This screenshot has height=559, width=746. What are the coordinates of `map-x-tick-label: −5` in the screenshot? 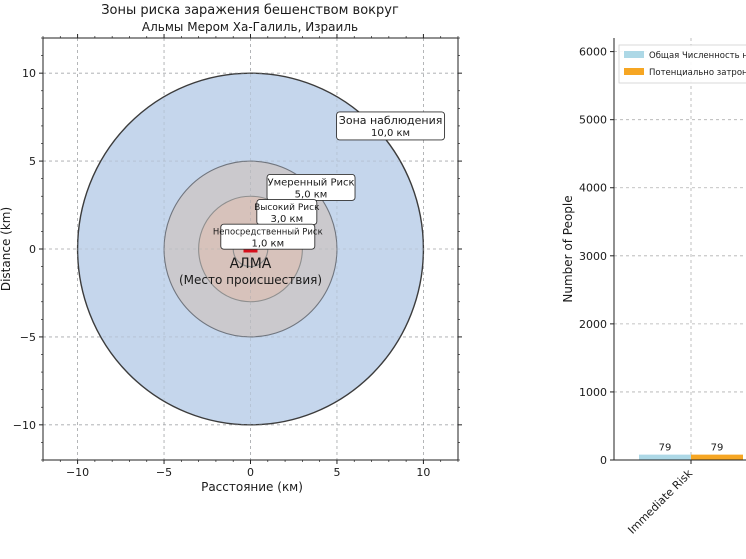 It's located at (164, 472).